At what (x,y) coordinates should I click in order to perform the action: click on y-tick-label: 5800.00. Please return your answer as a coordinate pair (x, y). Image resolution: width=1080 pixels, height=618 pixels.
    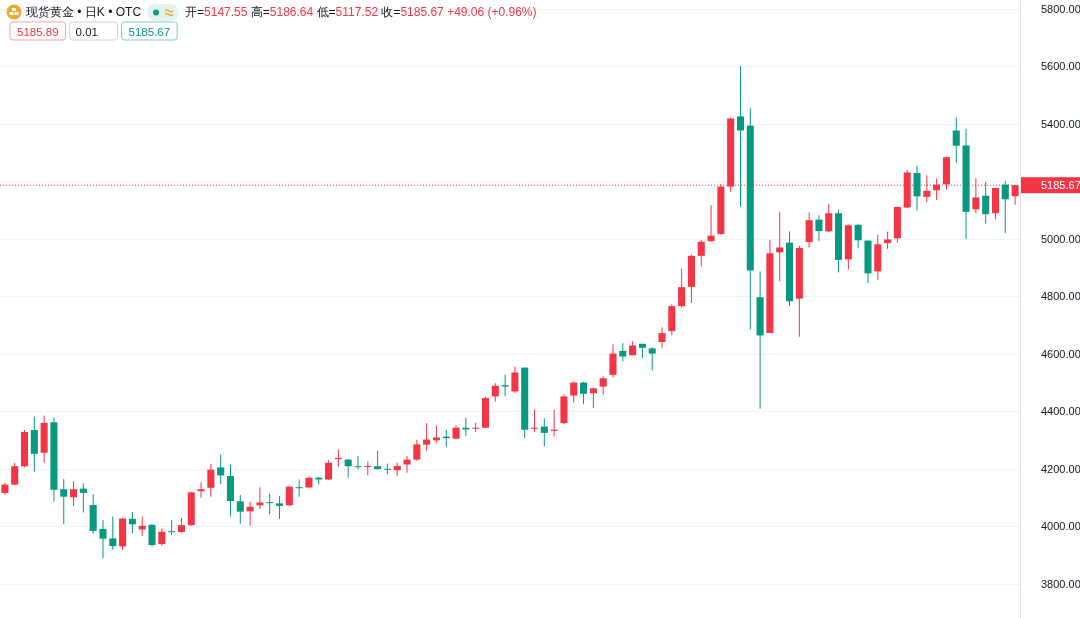
    Looking at the image, I should click on (1060, 8).